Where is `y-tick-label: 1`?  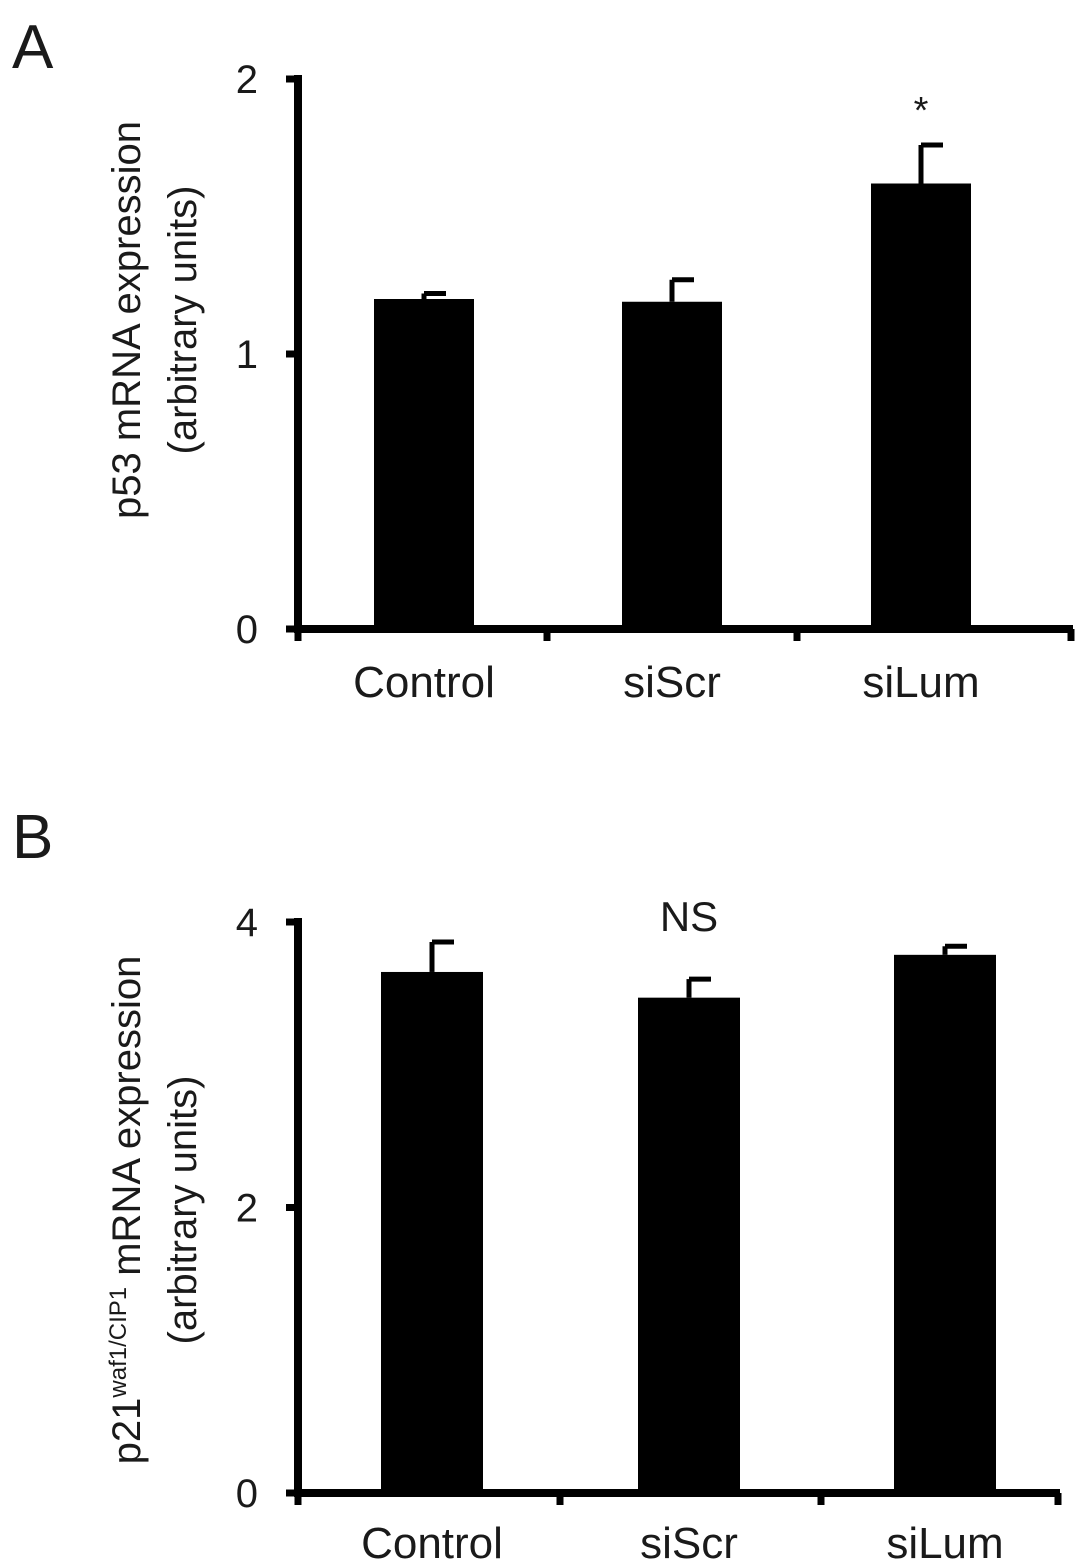 y-tick-label: 1 is located at coordinates (247, 355).